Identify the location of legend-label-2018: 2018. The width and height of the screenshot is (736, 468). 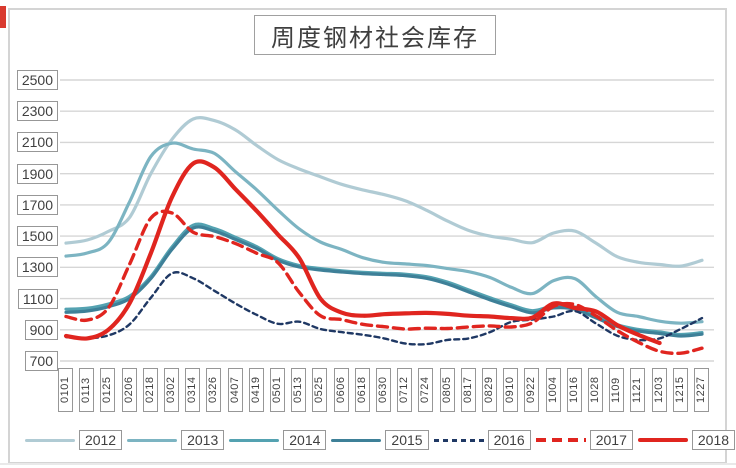
(713, 440).